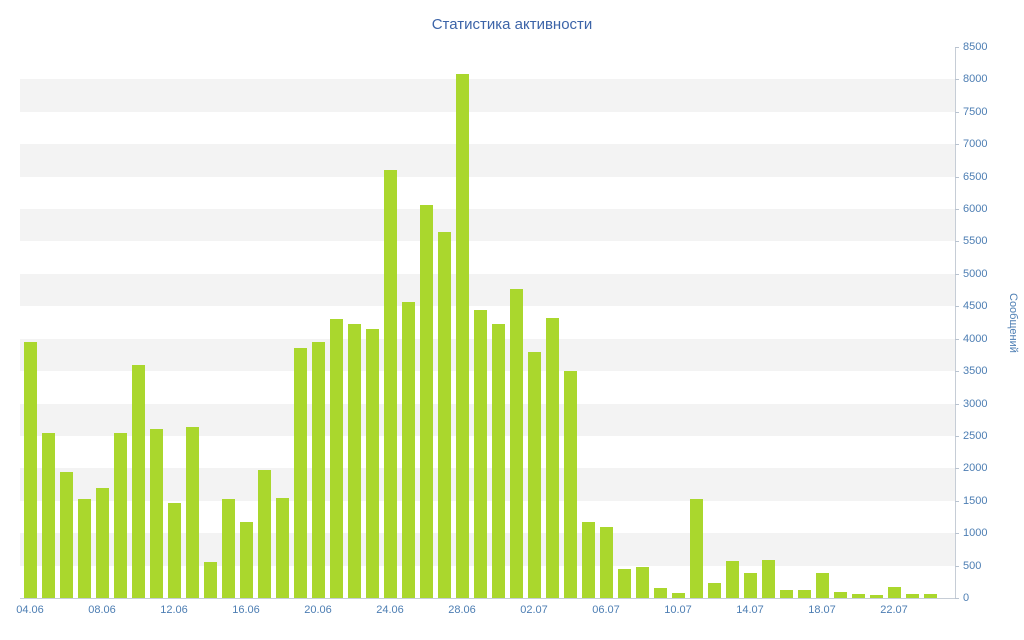  What do you see at coordinates (750, 585) in the screenshot?
I see `bar-14.07` at bounding box center [750, 585].